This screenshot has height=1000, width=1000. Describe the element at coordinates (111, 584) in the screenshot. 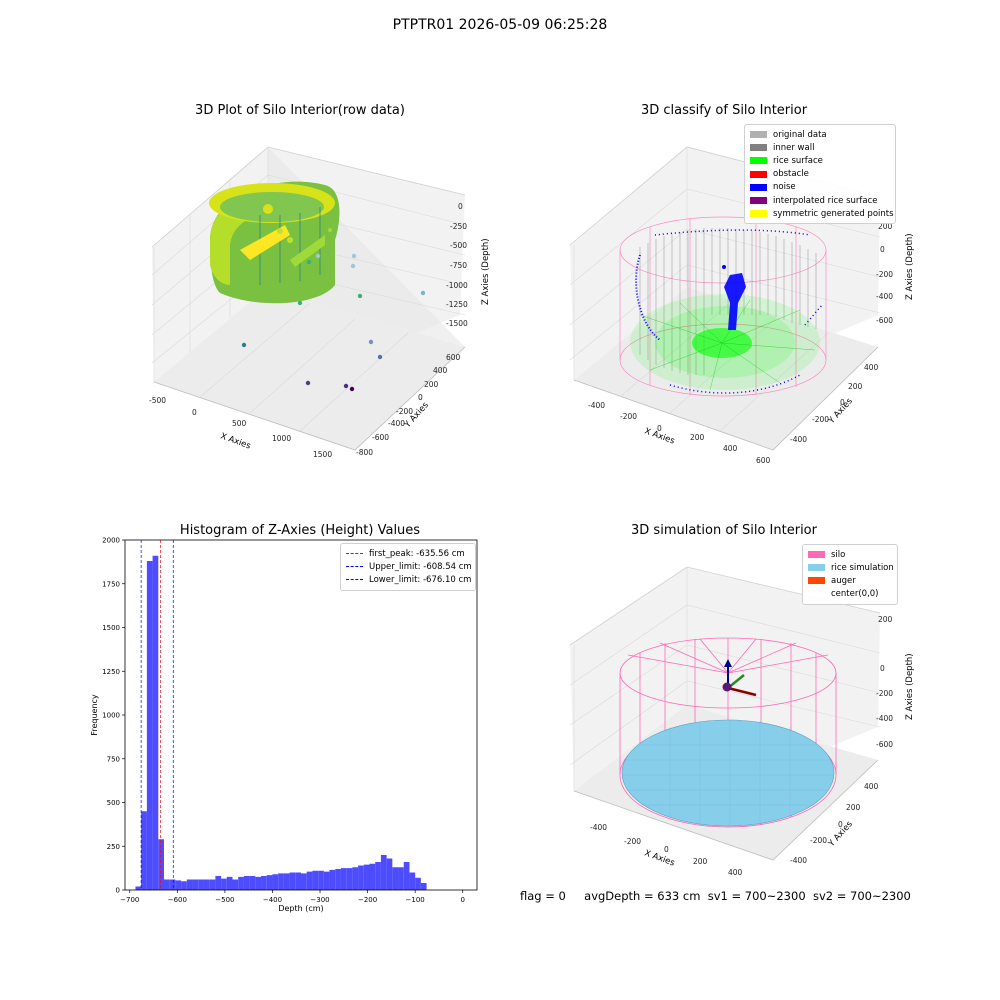

I see `histogram-y-tick-label: 1750` at that location.